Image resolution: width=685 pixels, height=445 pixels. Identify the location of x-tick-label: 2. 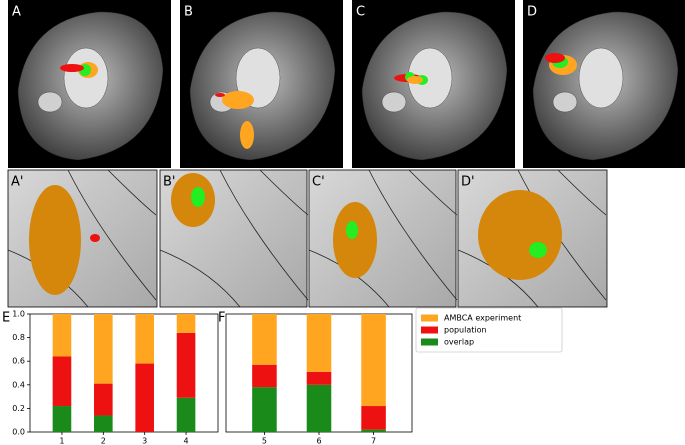
(103, 441).